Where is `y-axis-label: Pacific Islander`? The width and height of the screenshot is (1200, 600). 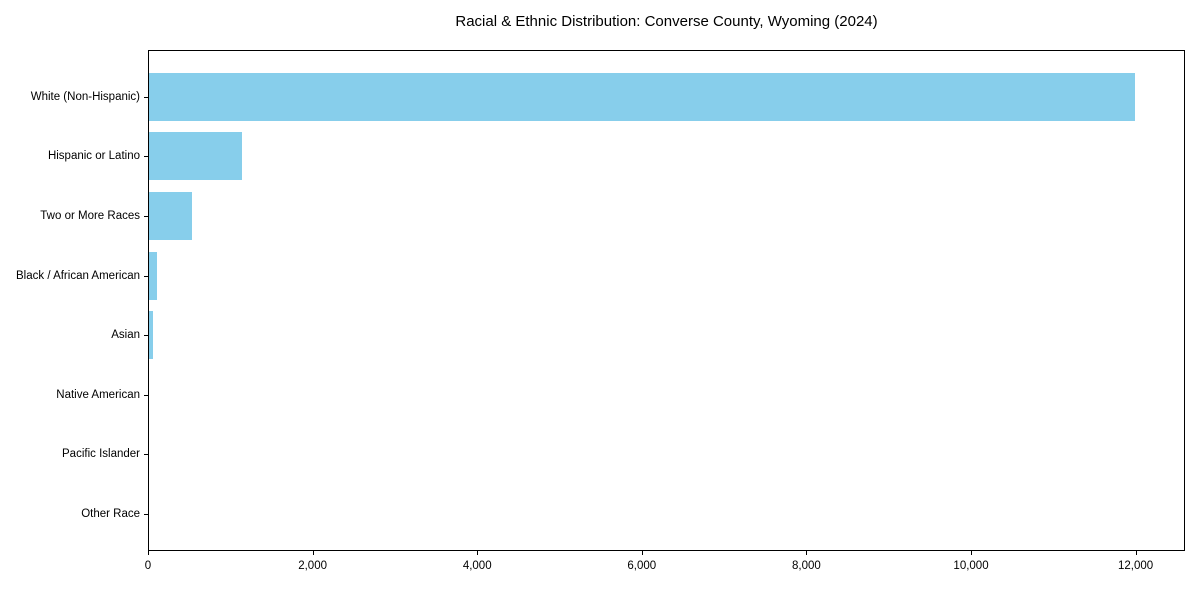 y-axis-label: Pacific Islander is located at coordinates (101, 454).